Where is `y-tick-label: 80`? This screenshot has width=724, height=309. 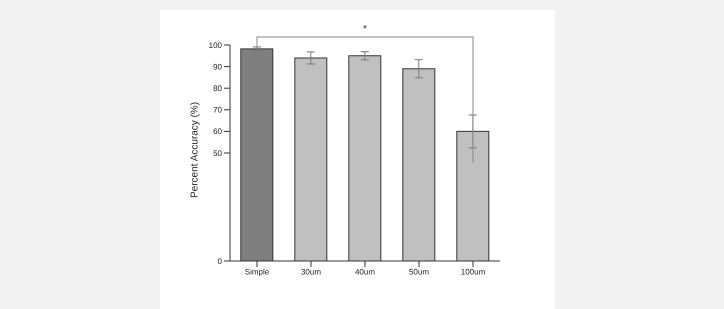
y-tick-label: 80 is located at coordinates (218, 89).